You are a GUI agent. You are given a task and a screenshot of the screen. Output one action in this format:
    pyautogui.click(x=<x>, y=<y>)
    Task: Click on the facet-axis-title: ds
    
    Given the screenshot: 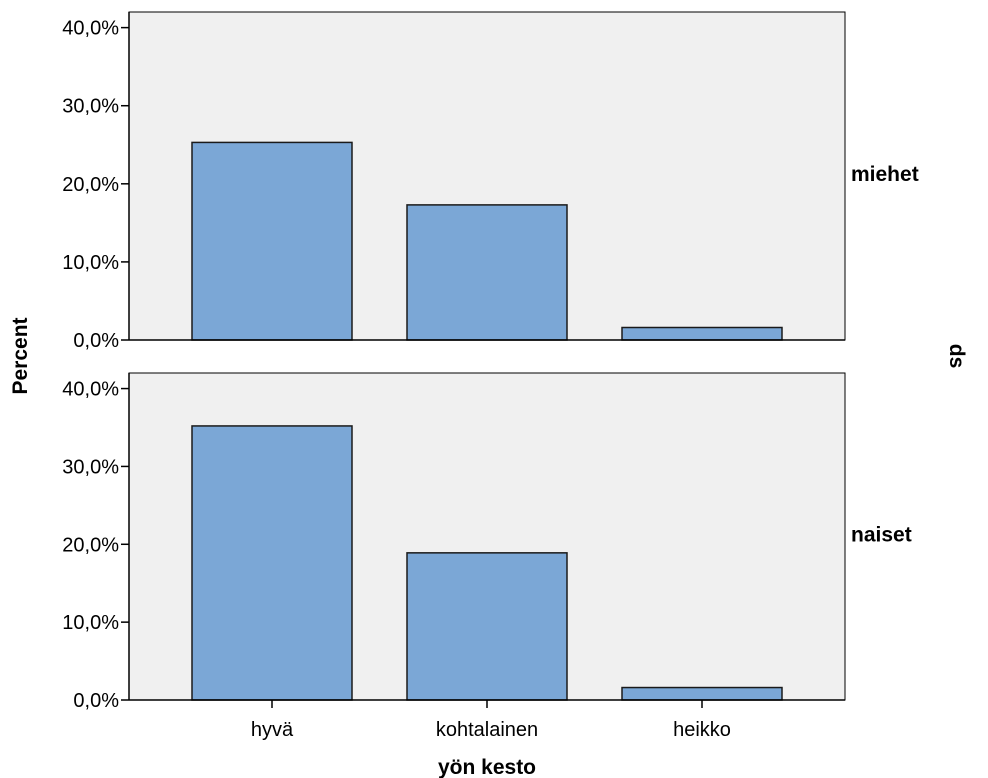 What is the action you would take?
    pyautogui.click(x=956, y=356)
    